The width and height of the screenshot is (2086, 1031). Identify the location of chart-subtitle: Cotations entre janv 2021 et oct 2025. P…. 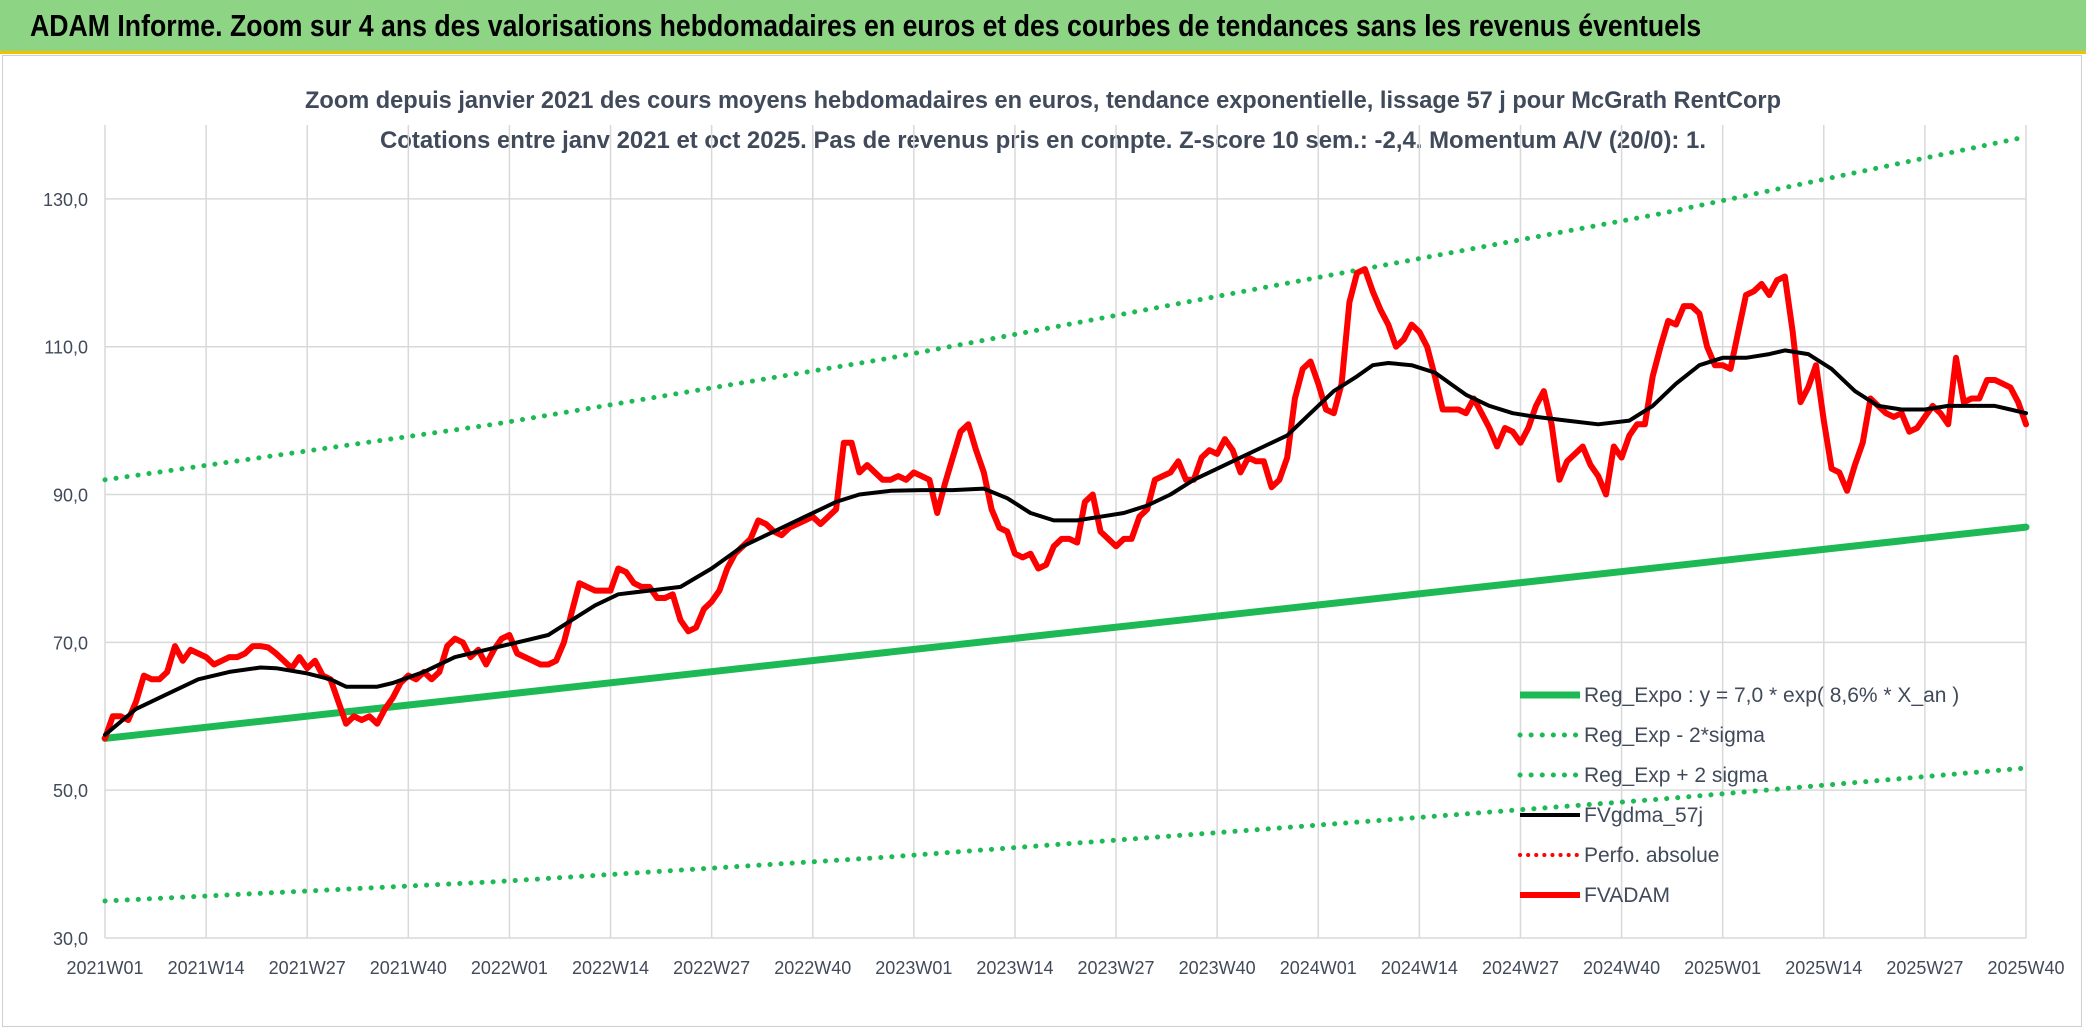
(1043, 140).